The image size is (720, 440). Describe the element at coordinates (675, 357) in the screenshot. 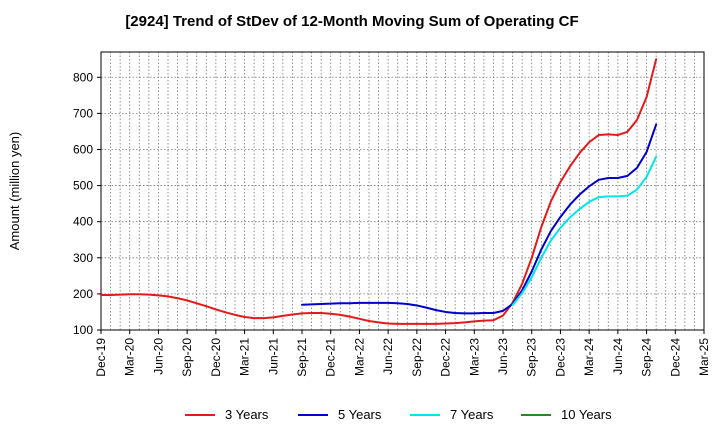

I see `x-tick-label: Dec-24` at that location.